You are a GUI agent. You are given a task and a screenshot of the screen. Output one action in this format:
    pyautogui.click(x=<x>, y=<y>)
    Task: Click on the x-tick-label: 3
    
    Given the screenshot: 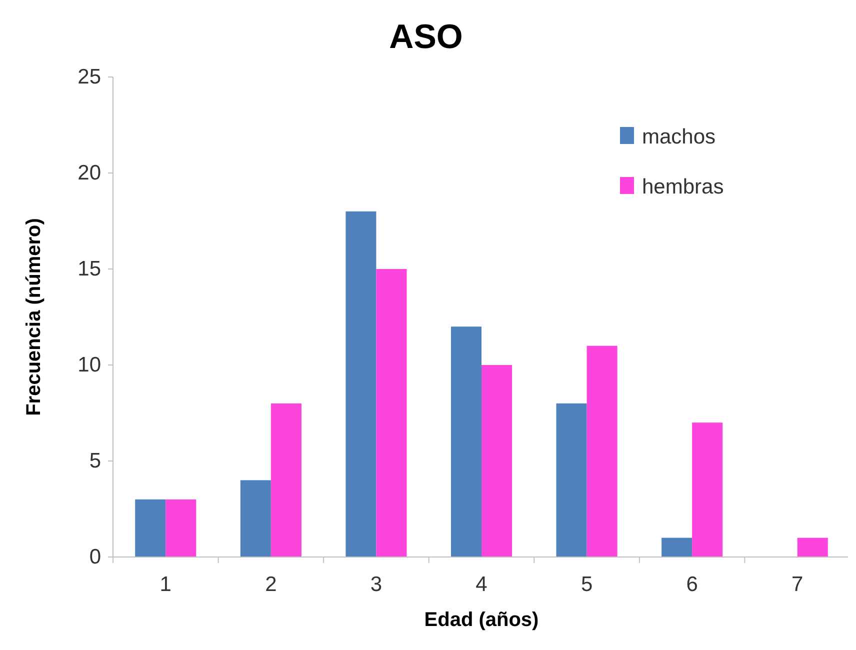 What is the action you would take?
    pyautogui.click(x=376, y=584)
    